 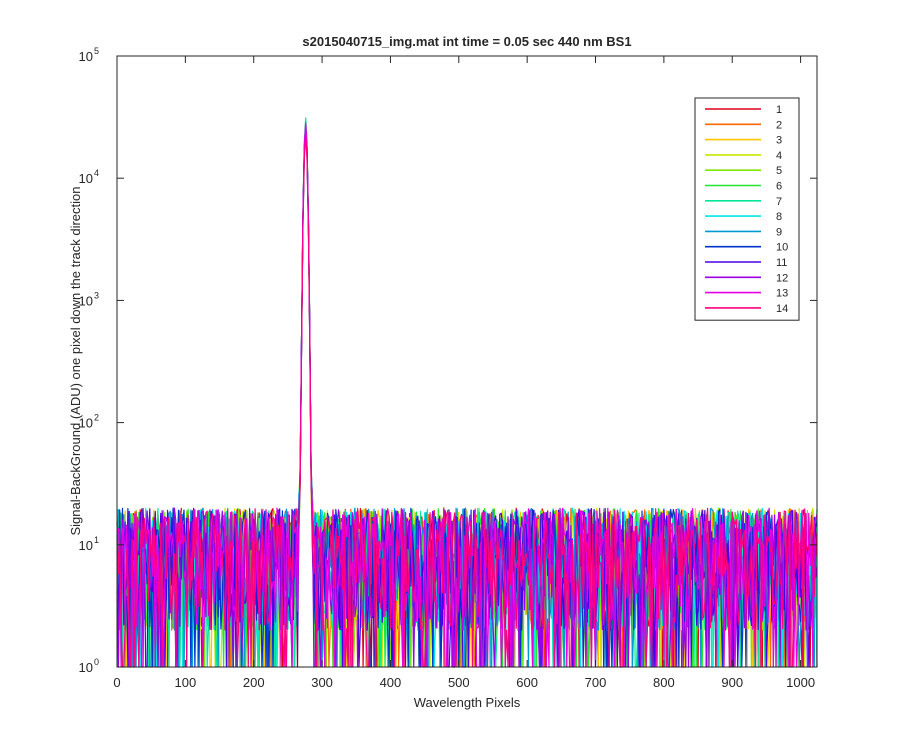 I want to click on x-axis-label: Wavelength Pixels, so click(x=467, y=702).